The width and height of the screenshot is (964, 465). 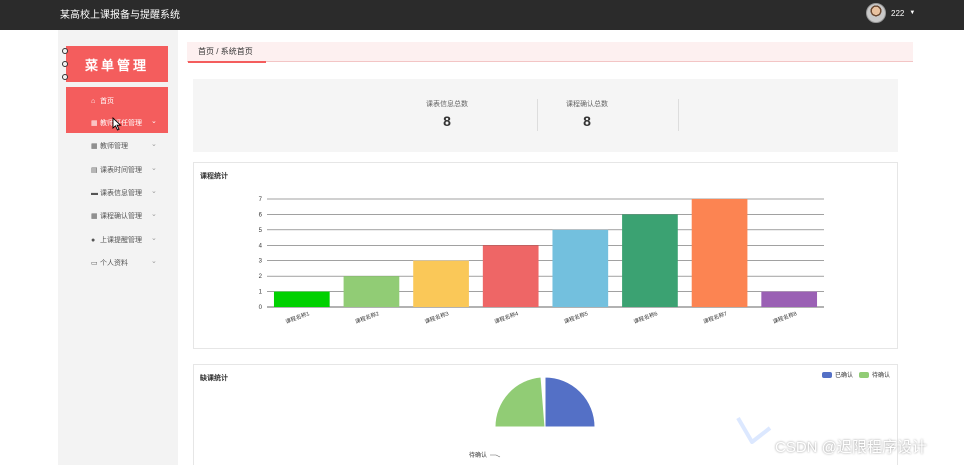 What do you see at coordinates (94, 193) in the screenshot?
I see `car-icon: ▬` at bounding box center [94, 193].